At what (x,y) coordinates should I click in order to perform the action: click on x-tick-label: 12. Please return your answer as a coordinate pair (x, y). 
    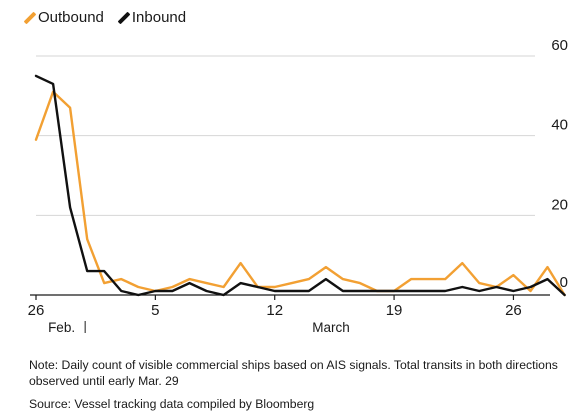
    Looking at the image, I should click on (274, 310).